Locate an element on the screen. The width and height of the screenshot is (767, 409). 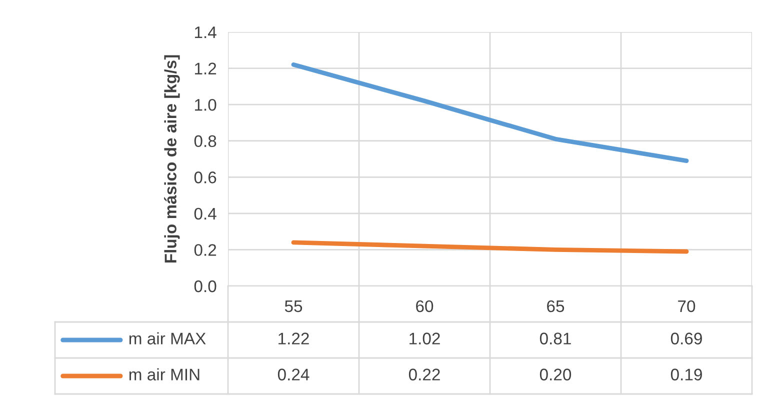
data-label: 0.24 is located at coordinates (294, 374).